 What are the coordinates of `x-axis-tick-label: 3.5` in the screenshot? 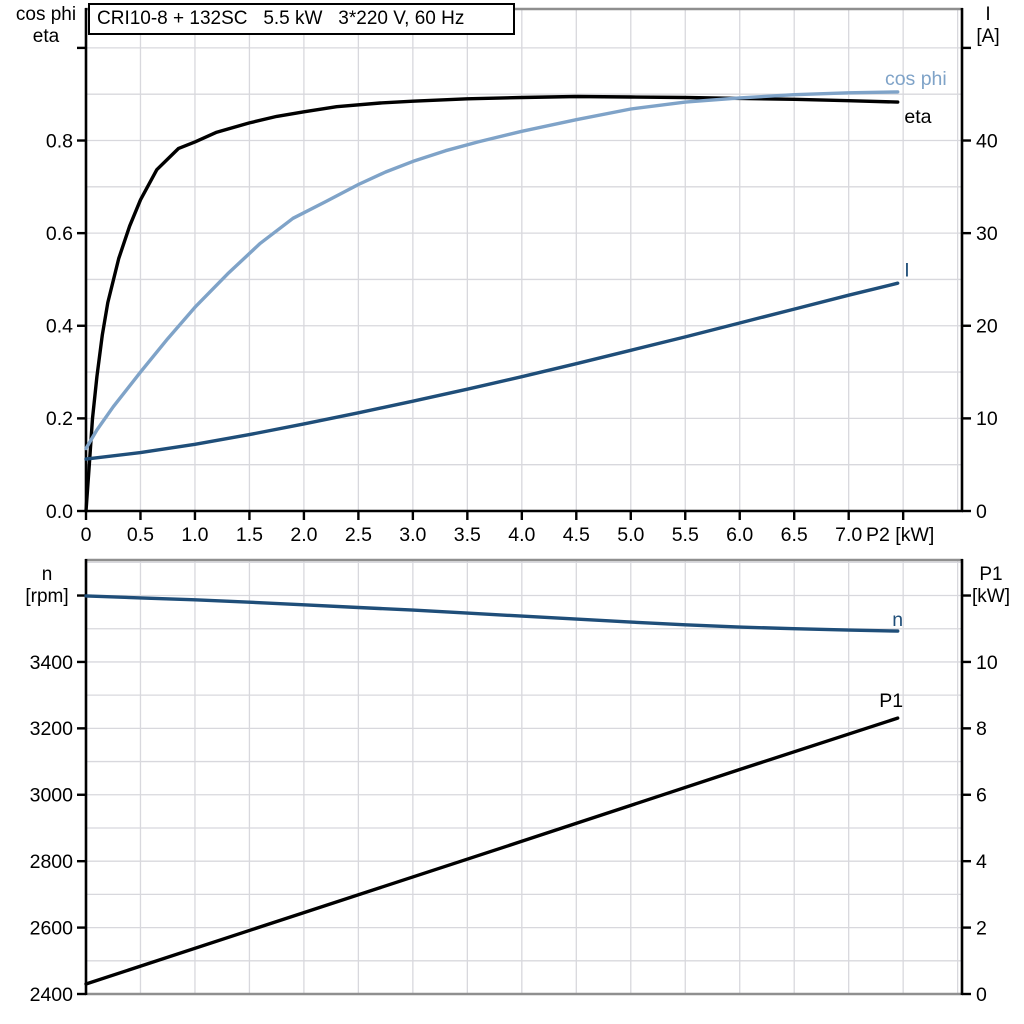 It's located at (467, 535).